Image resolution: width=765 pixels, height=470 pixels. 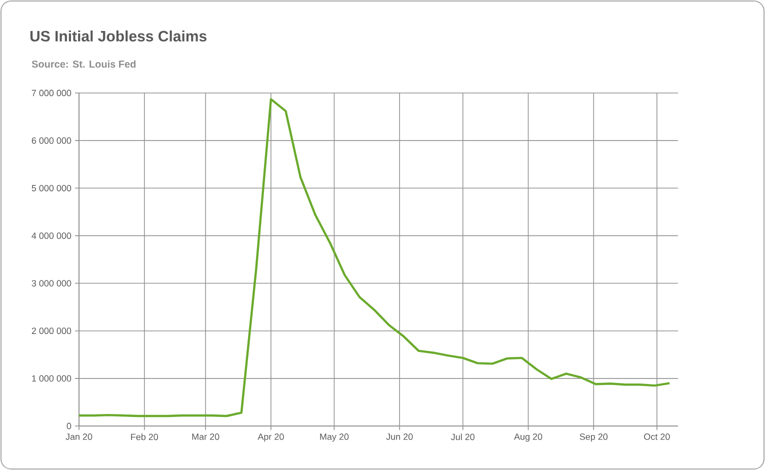 What do you see at coordinates (52, 331) in the screenshot?
I see `y-tick-label: 2 000 000` at bounding box center [52, 331].